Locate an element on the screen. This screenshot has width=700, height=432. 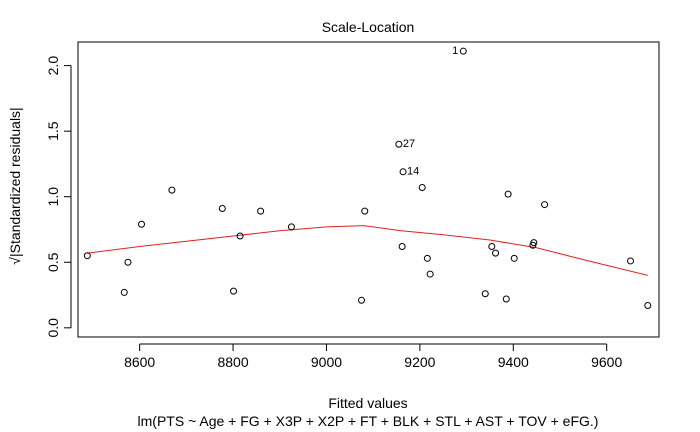
x-tick-label: 9600 is located at coordinates (606, 362).